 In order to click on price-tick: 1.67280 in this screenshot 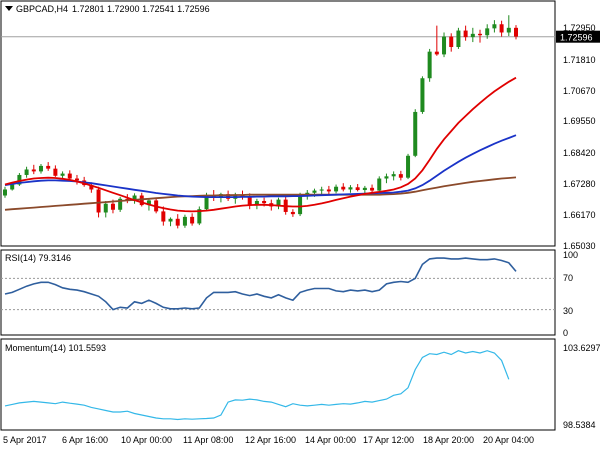, I will do `click(579, 184)`.